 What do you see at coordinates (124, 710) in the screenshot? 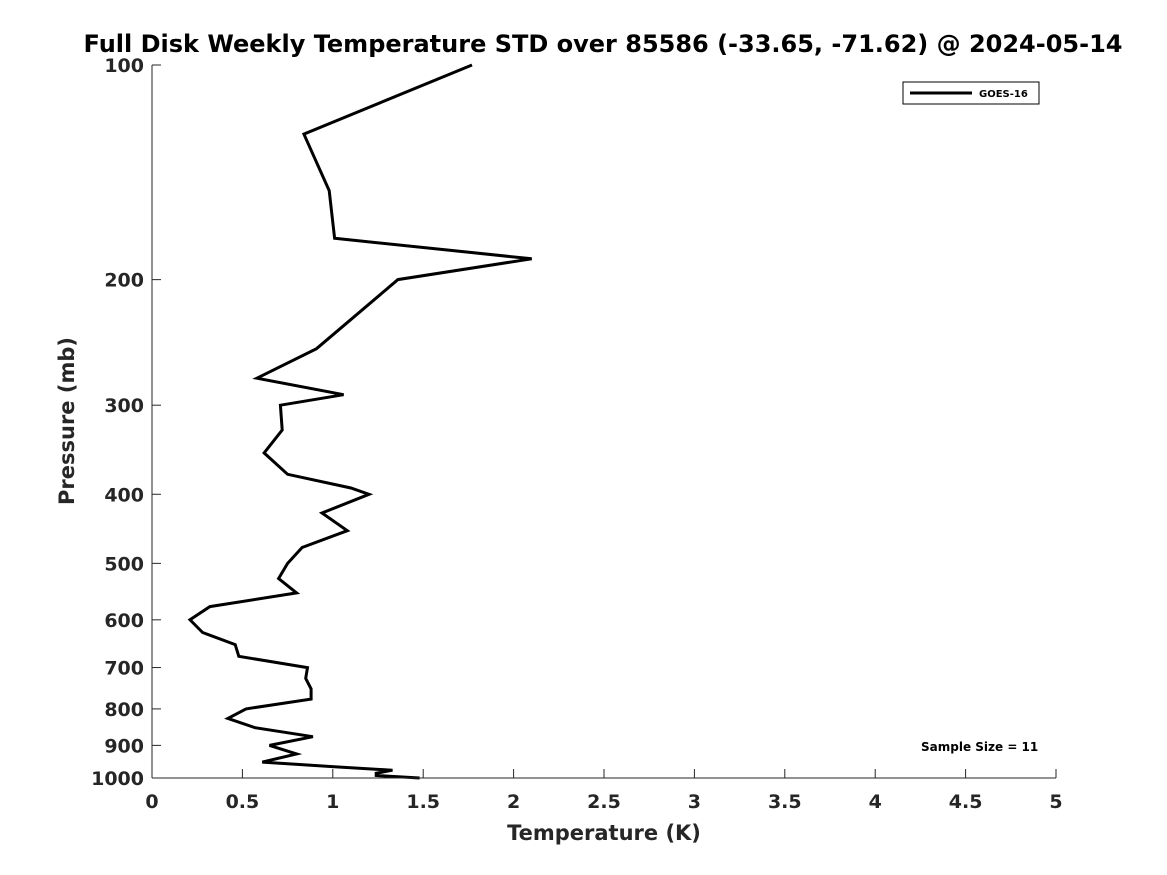
I see `y-tick-label: 800` at bounding box center [124, 710].